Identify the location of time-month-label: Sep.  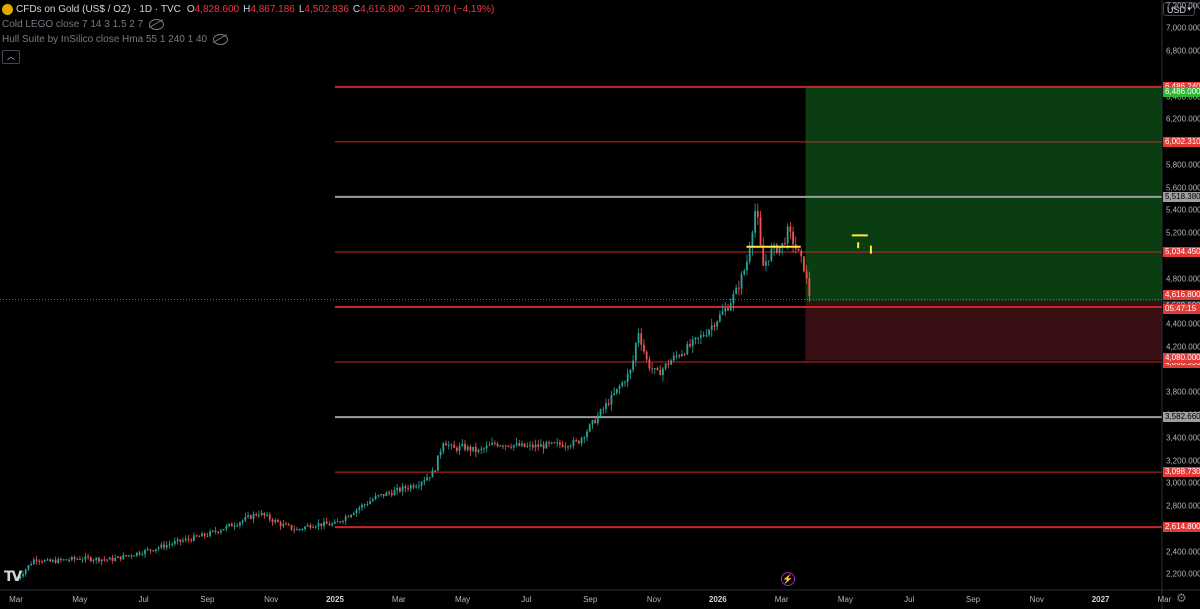
(590, 599).